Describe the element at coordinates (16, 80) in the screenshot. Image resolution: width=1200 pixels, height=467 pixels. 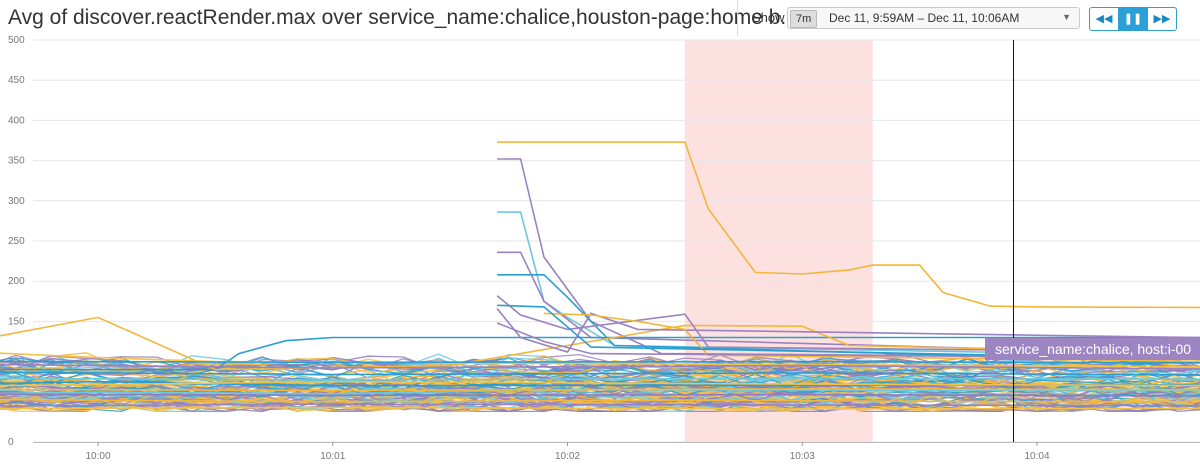
I see `y-tick-label: 450` at that location.